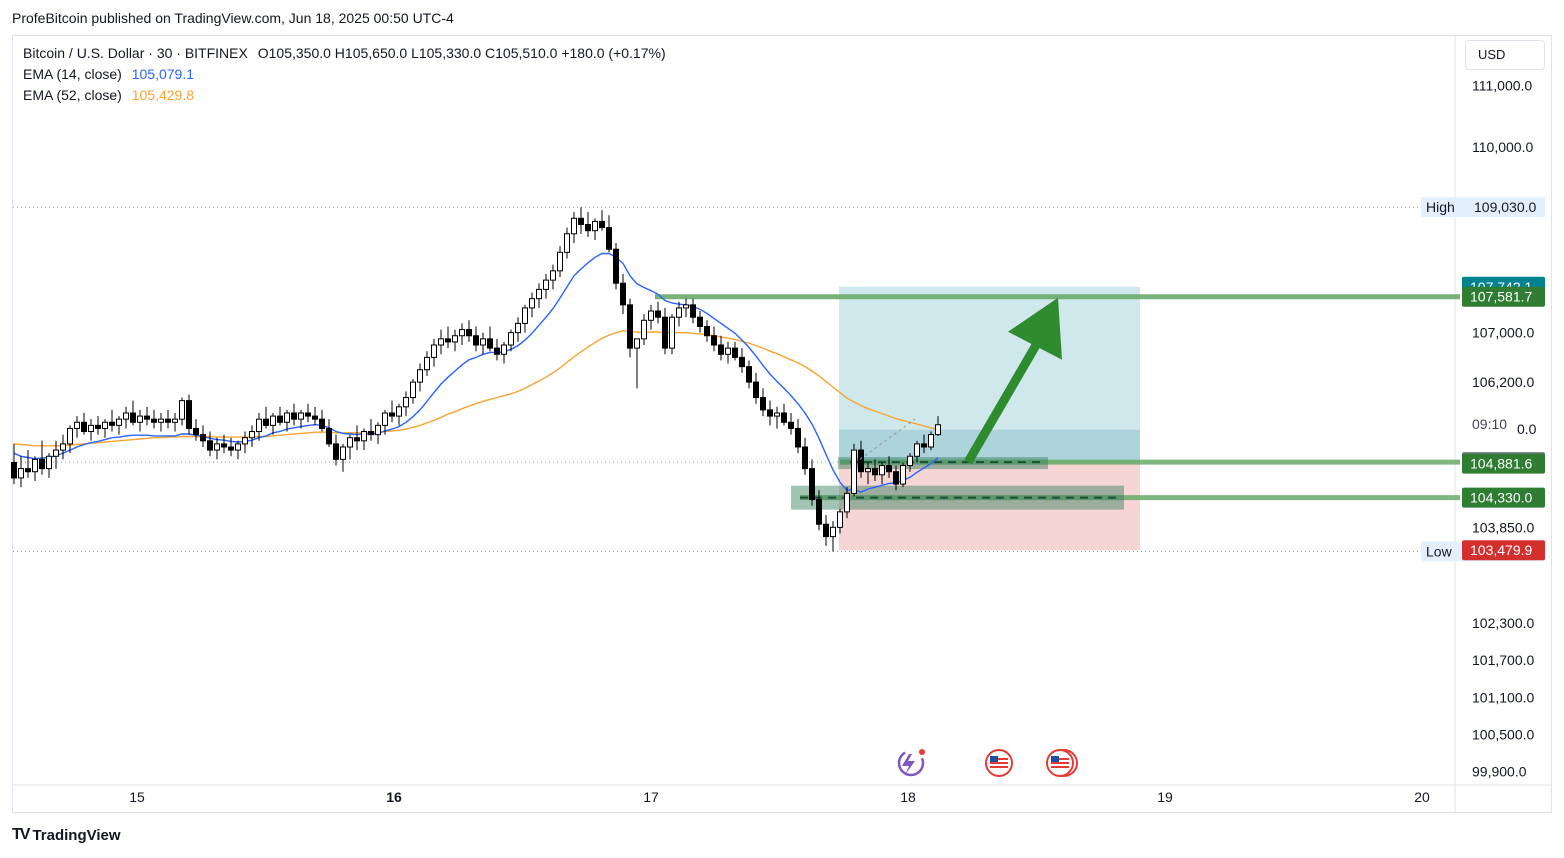 This screenshot has width=1564, height=858. I want to click on lightning-sparkle-icon, so click(911, 763).